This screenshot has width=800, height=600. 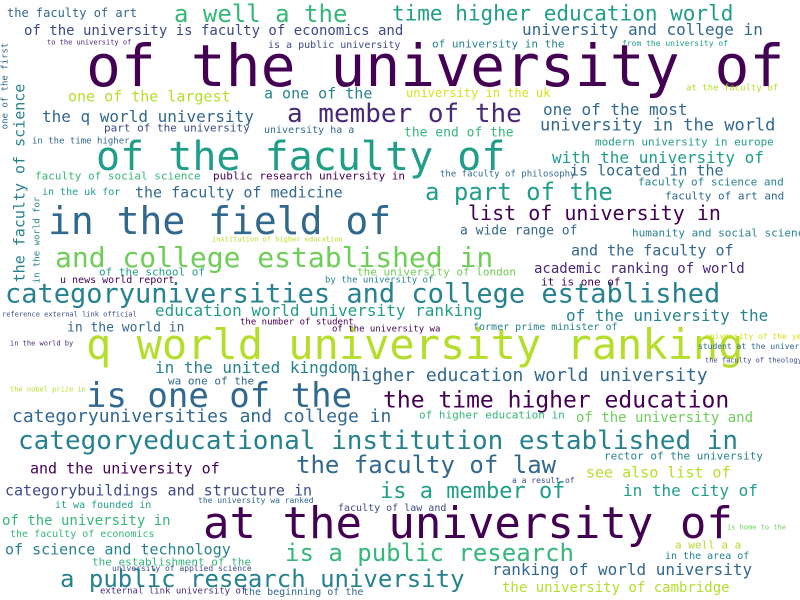 What do you see at coordinates (173, 591) in the screenshot?
I see `word: external link university of` at bounding box center [173, 591].